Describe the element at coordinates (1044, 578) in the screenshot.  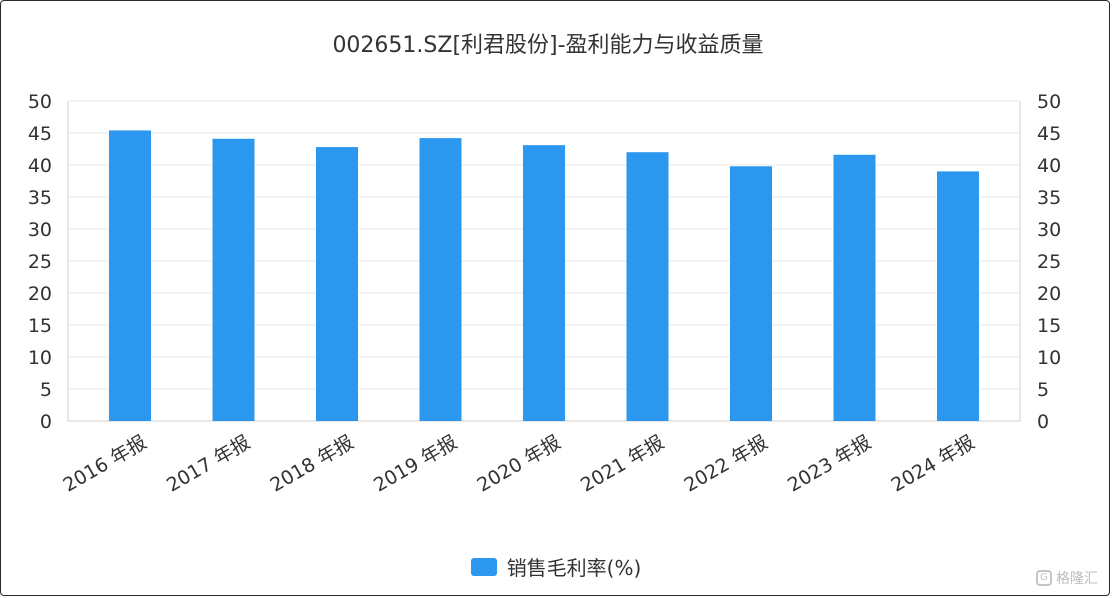
I see `glh-logo-icon: G` at that location.